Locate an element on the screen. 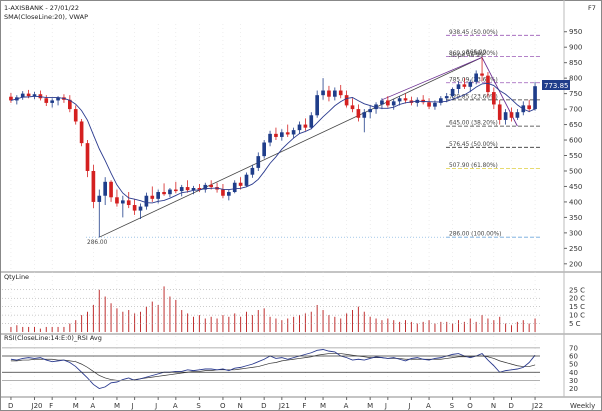  time-tick-label: J20 is located at coordinates (37, 406).